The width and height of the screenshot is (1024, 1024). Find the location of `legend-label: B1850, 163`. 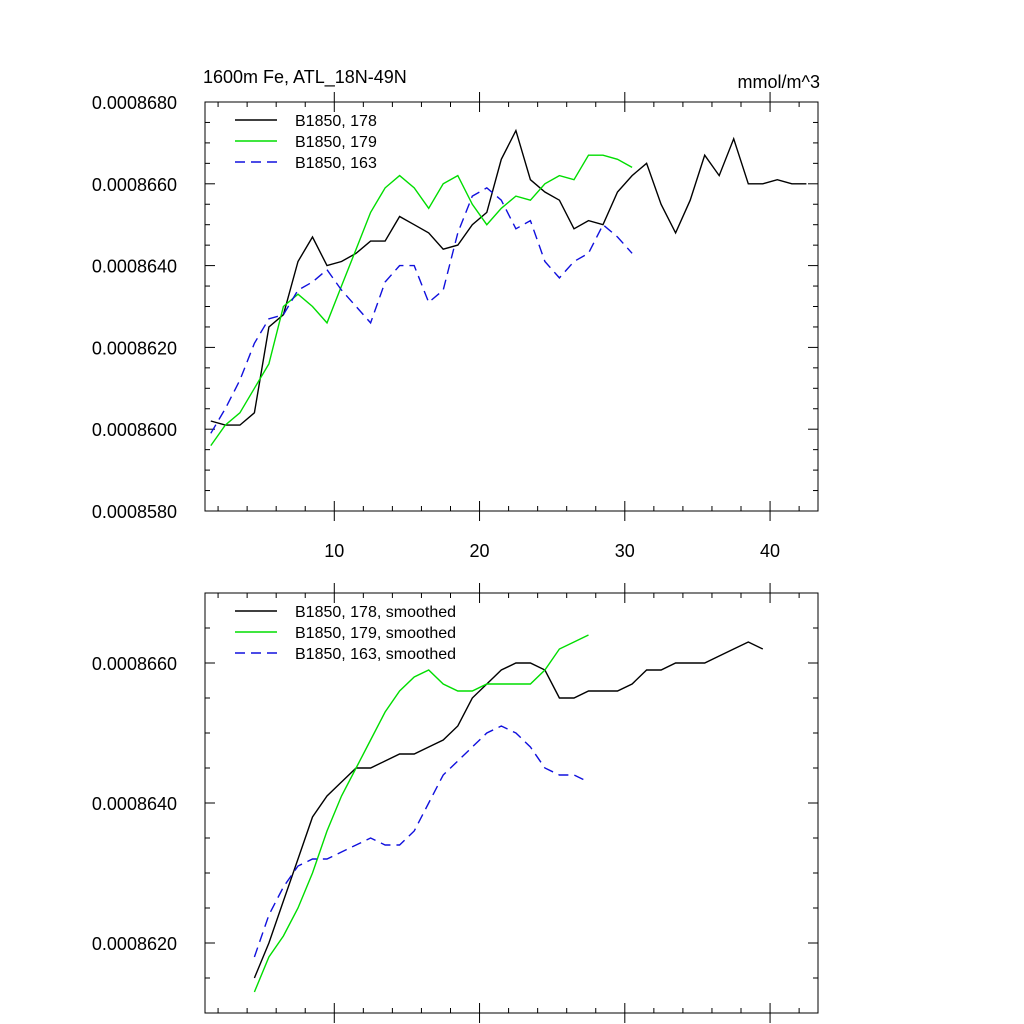

legend-label: B1850, 163 is located at coordinates (336, 163).